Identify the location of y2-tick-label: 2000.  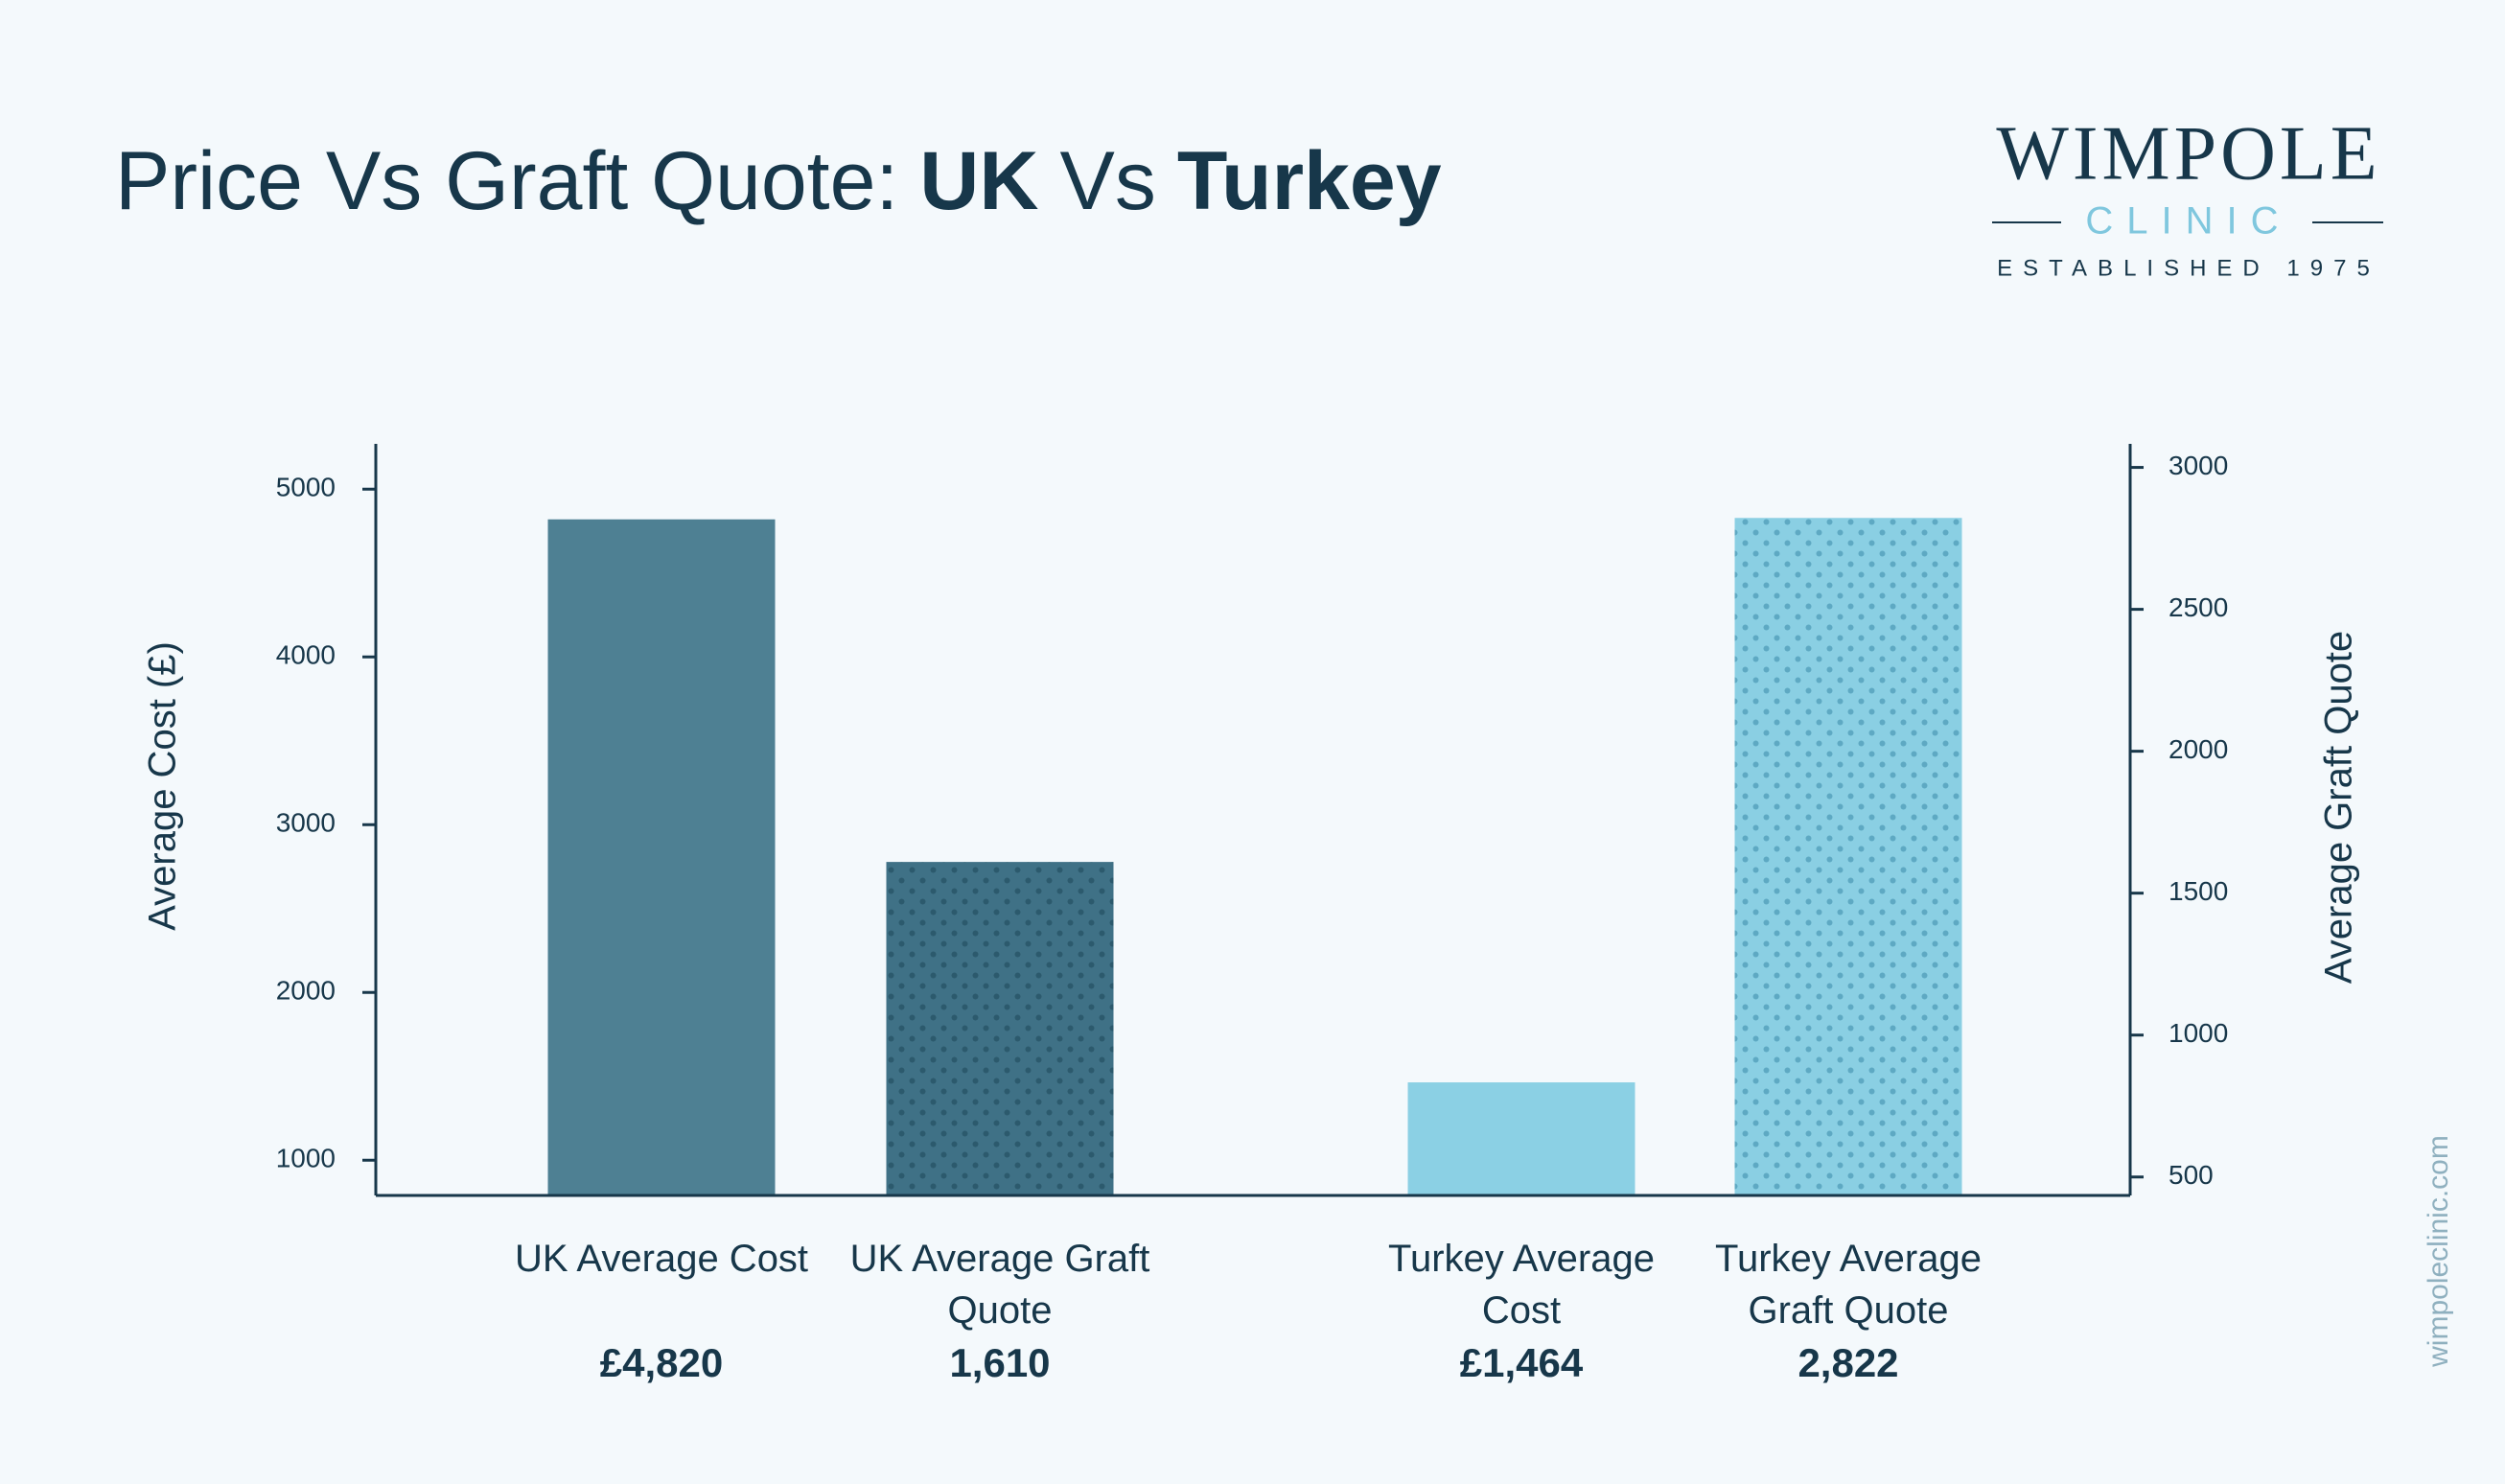
(2199, 749).